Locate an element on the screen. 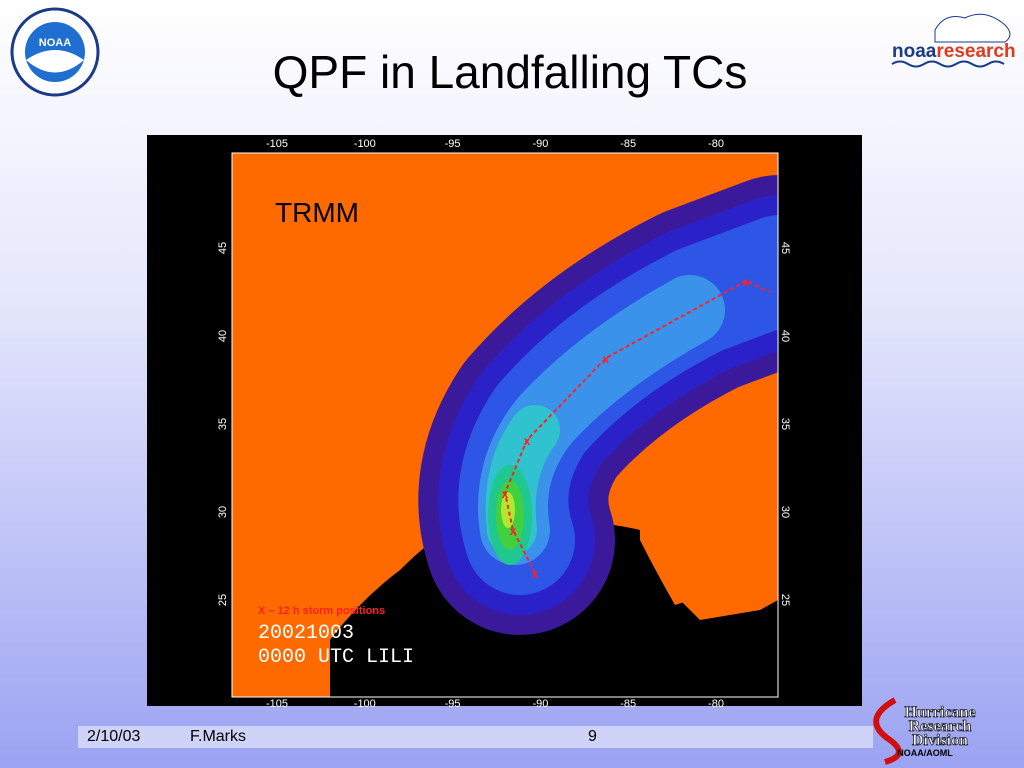 The width and height of the screenshot is (1024, 768). footer-author: F.Marks is located at coordinates (218, 736).